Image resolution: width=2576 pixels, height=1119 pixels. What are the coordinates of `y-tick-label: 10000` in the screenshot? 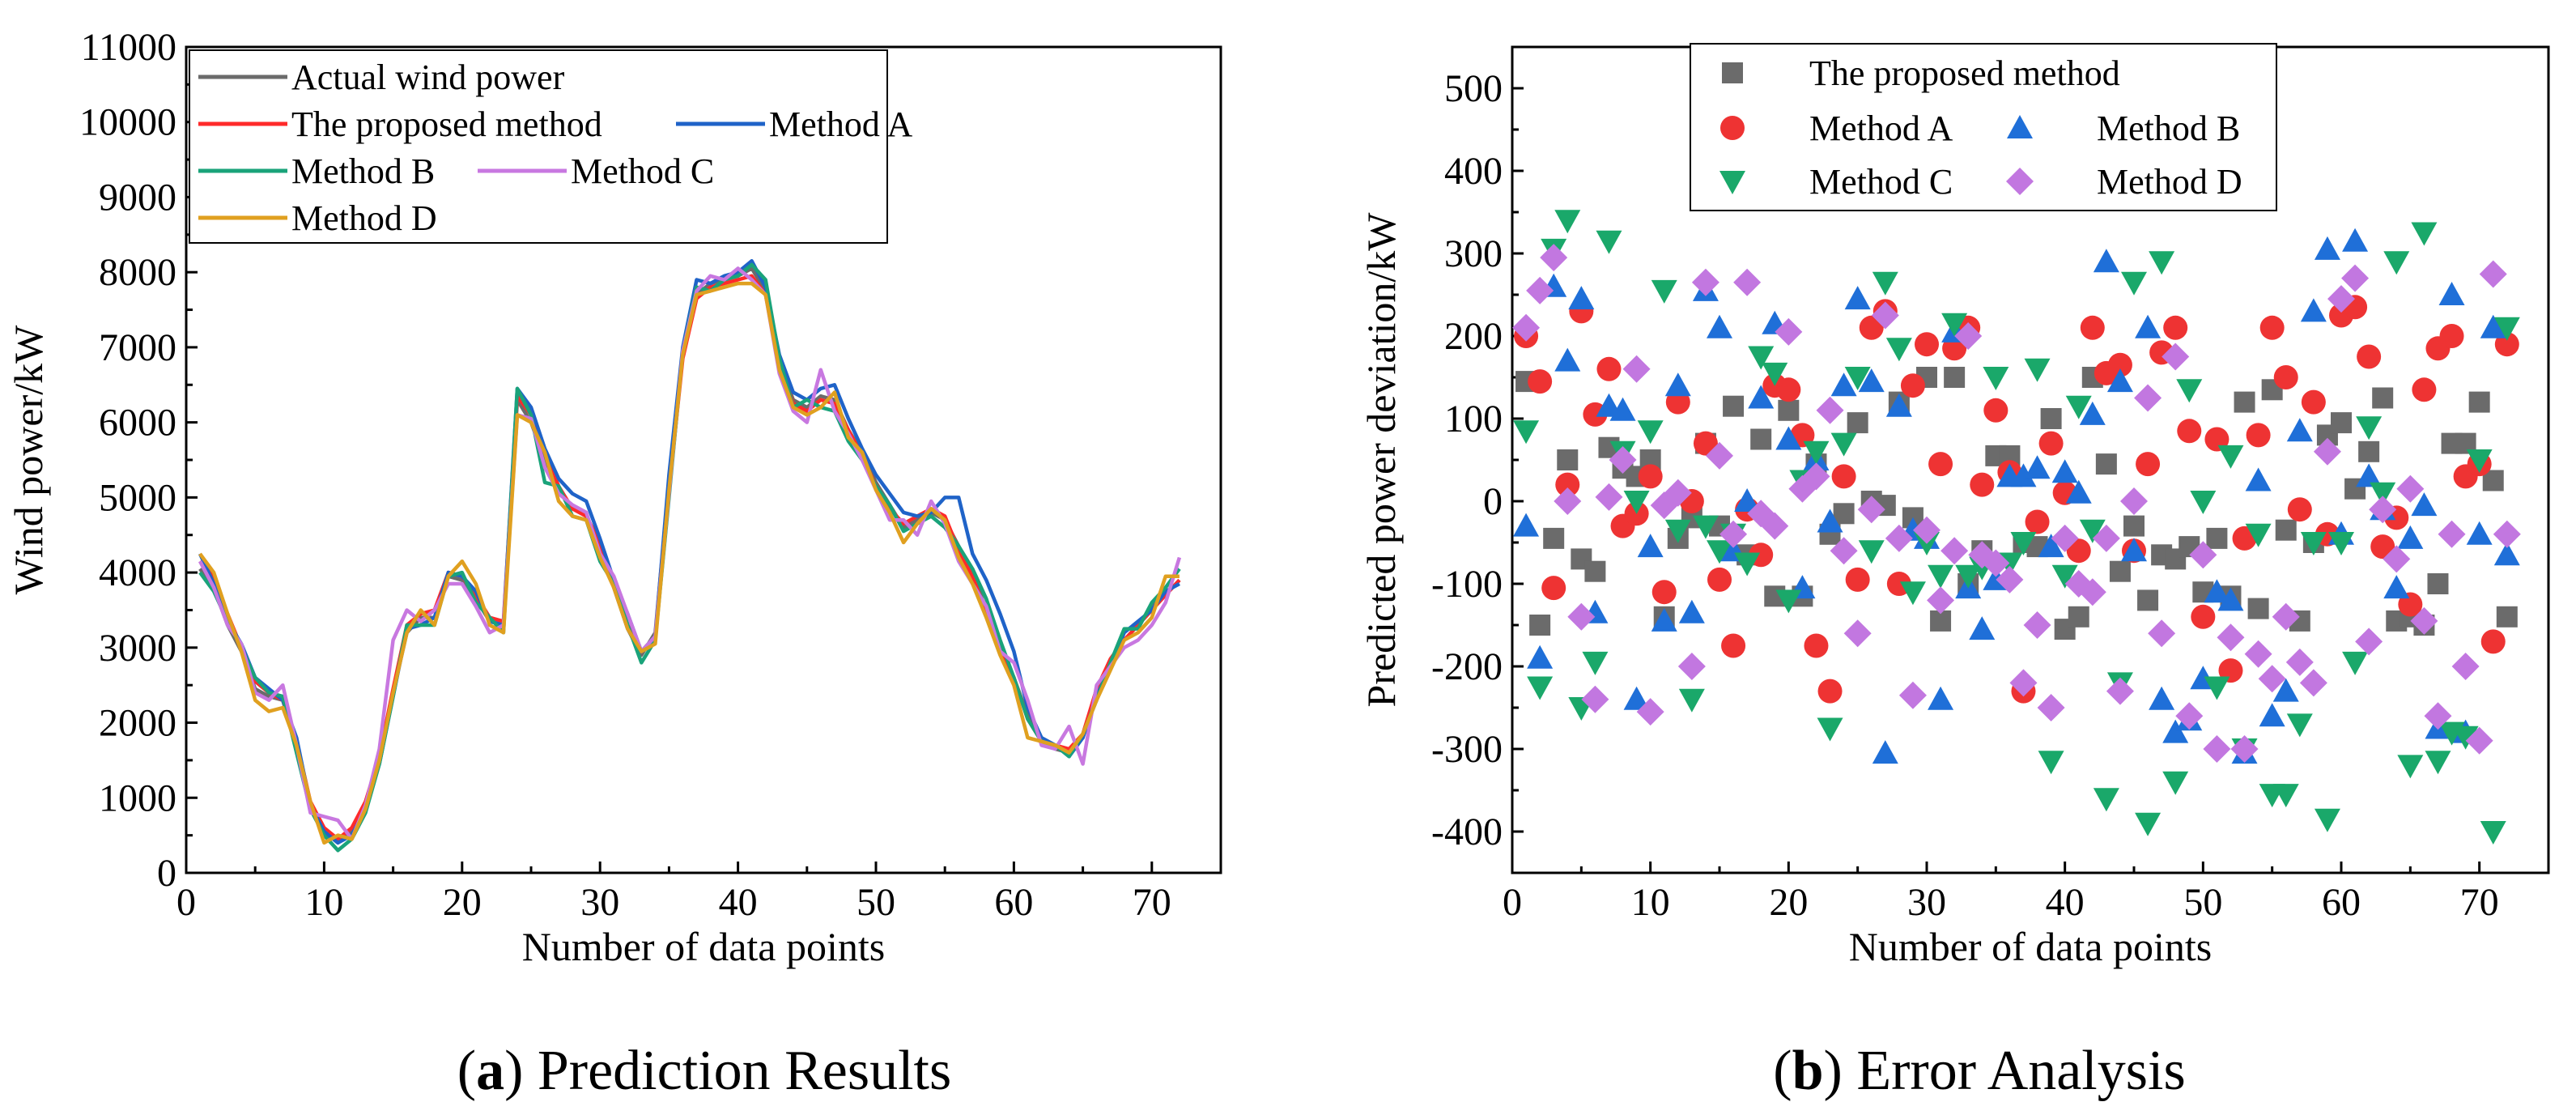 It's located at (127, 122).